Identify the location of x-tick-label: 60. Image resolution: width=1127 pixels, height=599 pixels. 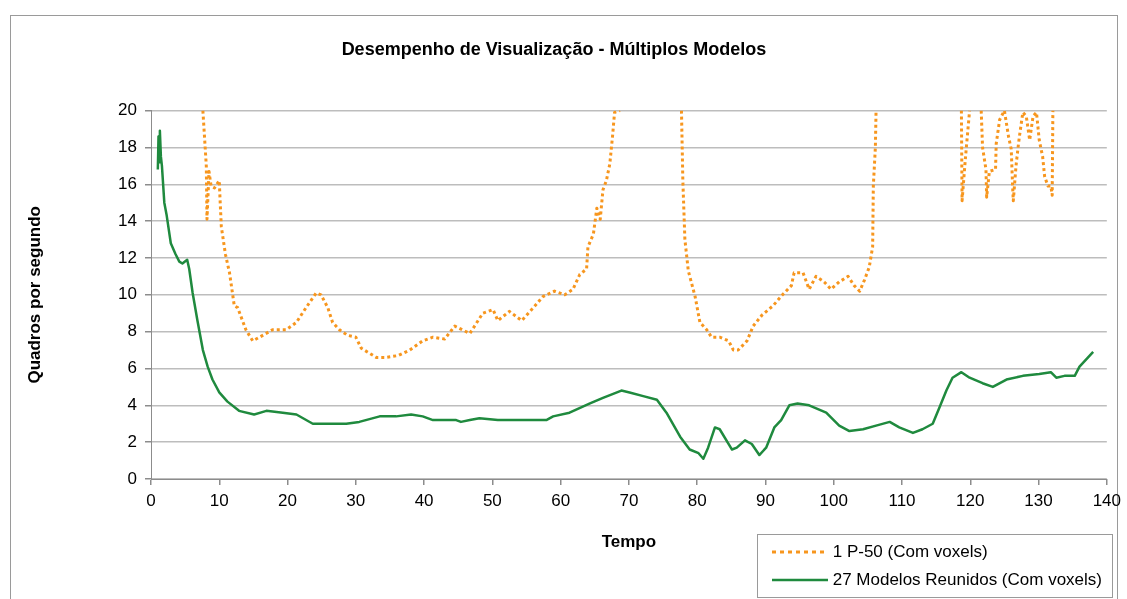
(561, 500).